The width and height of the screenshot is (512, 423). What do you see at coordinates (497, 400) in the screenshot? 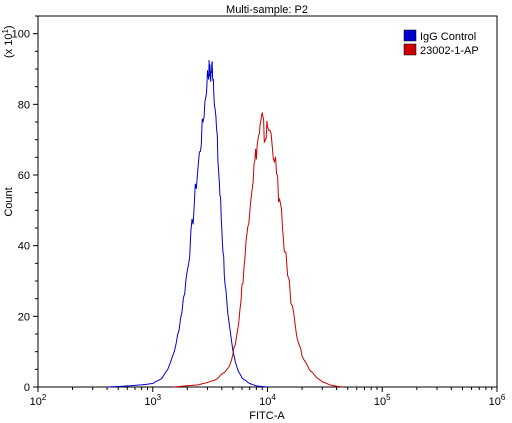
I see `x-tick-label: 10⁶` at bounding box center [497, 400].